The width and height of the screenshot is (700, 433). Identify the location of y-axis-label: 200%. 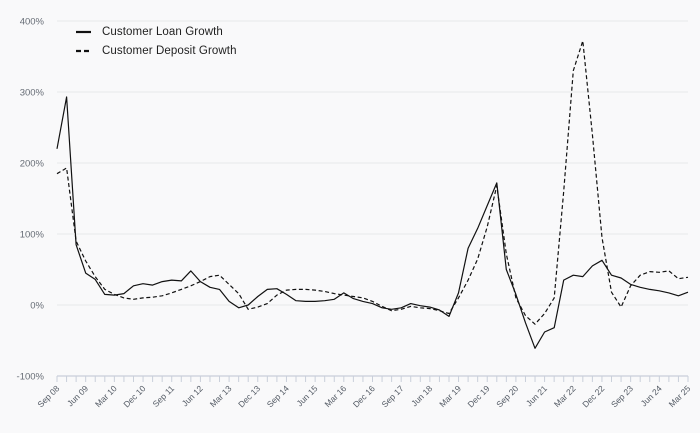
(32, 164).